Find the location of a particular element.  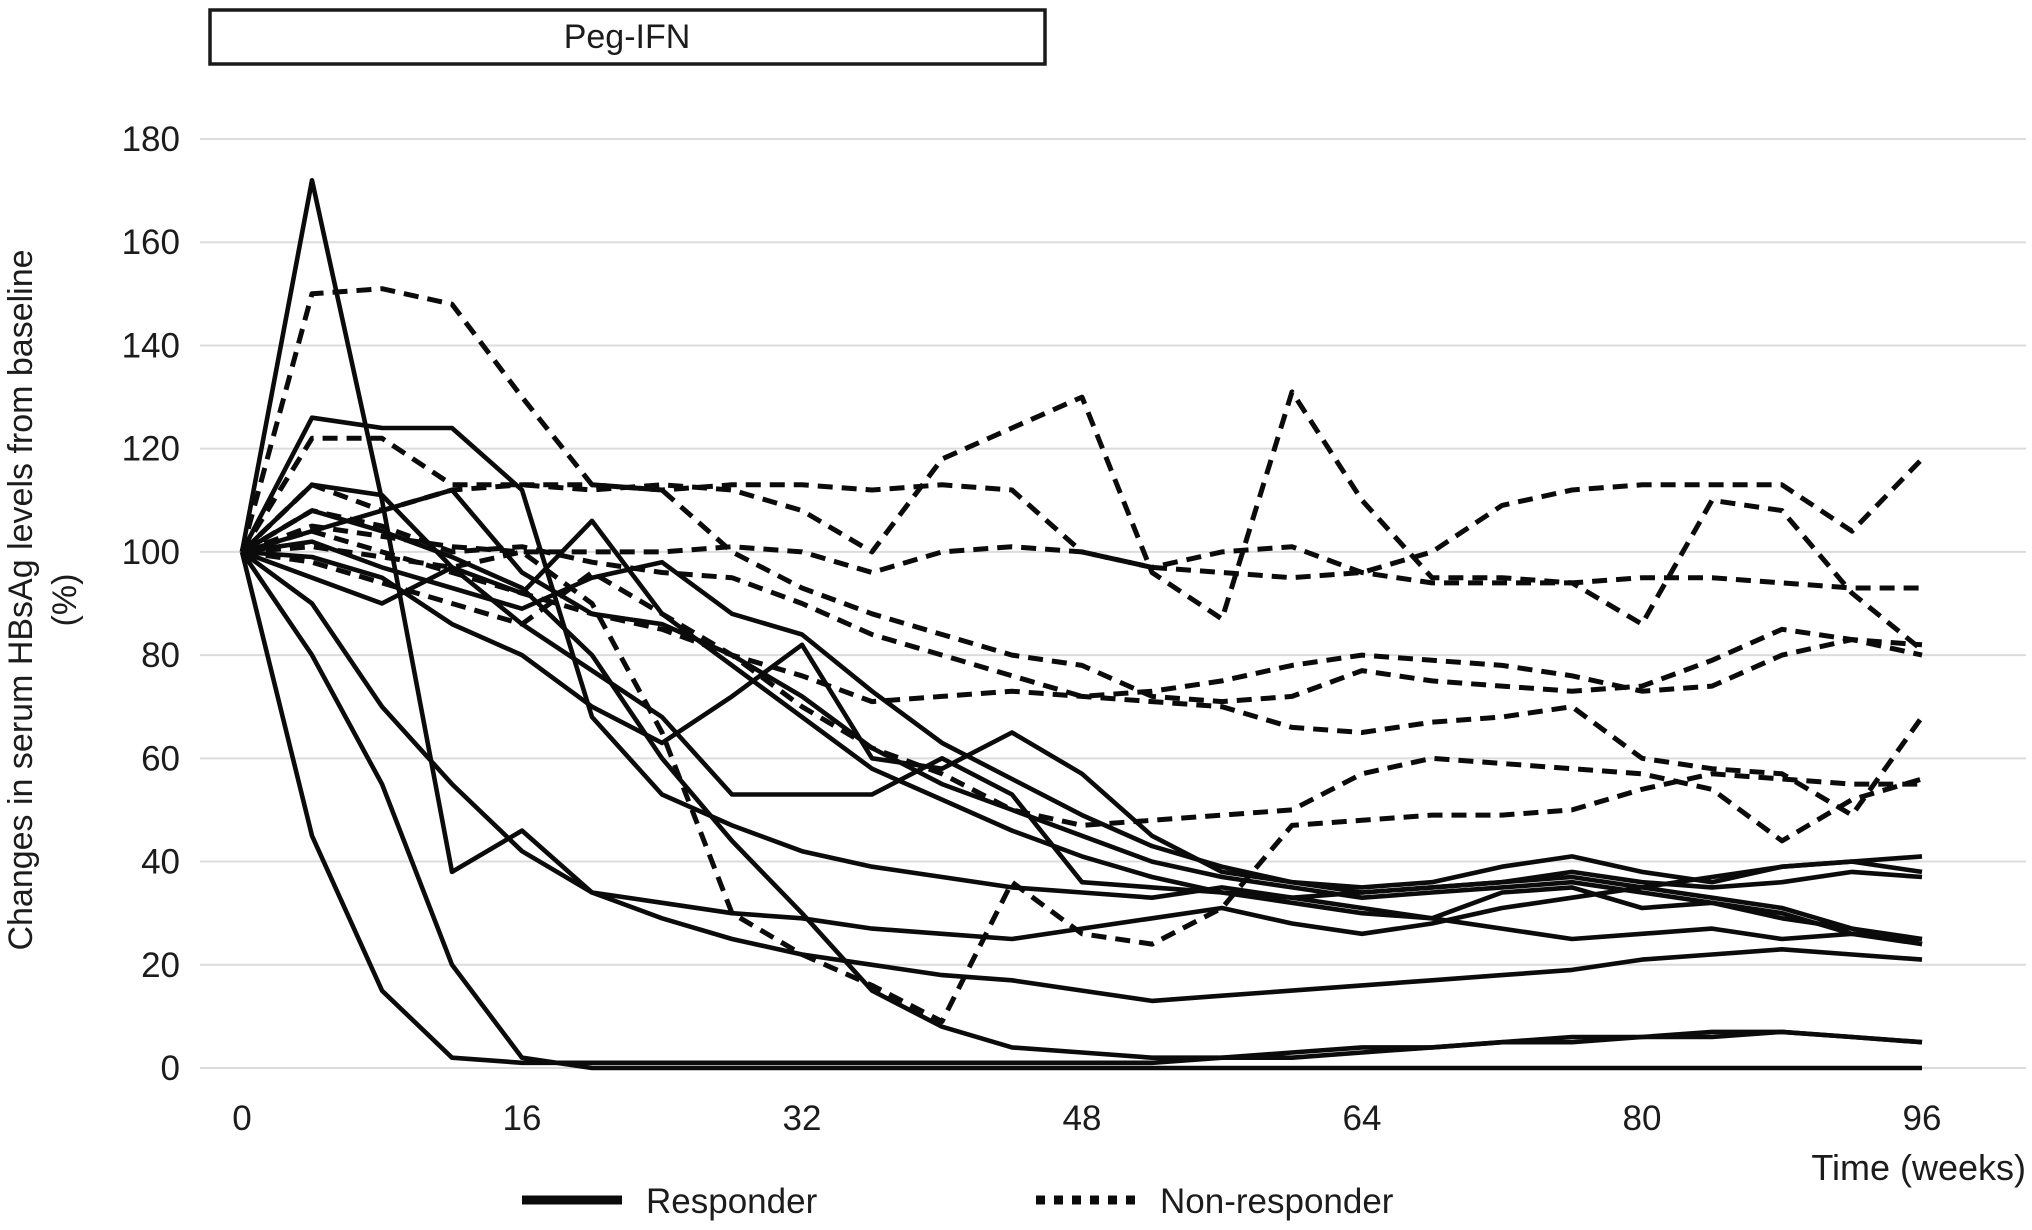

legend-nonresponder-label: Non-responder is located at coordinates (1277, 1201).